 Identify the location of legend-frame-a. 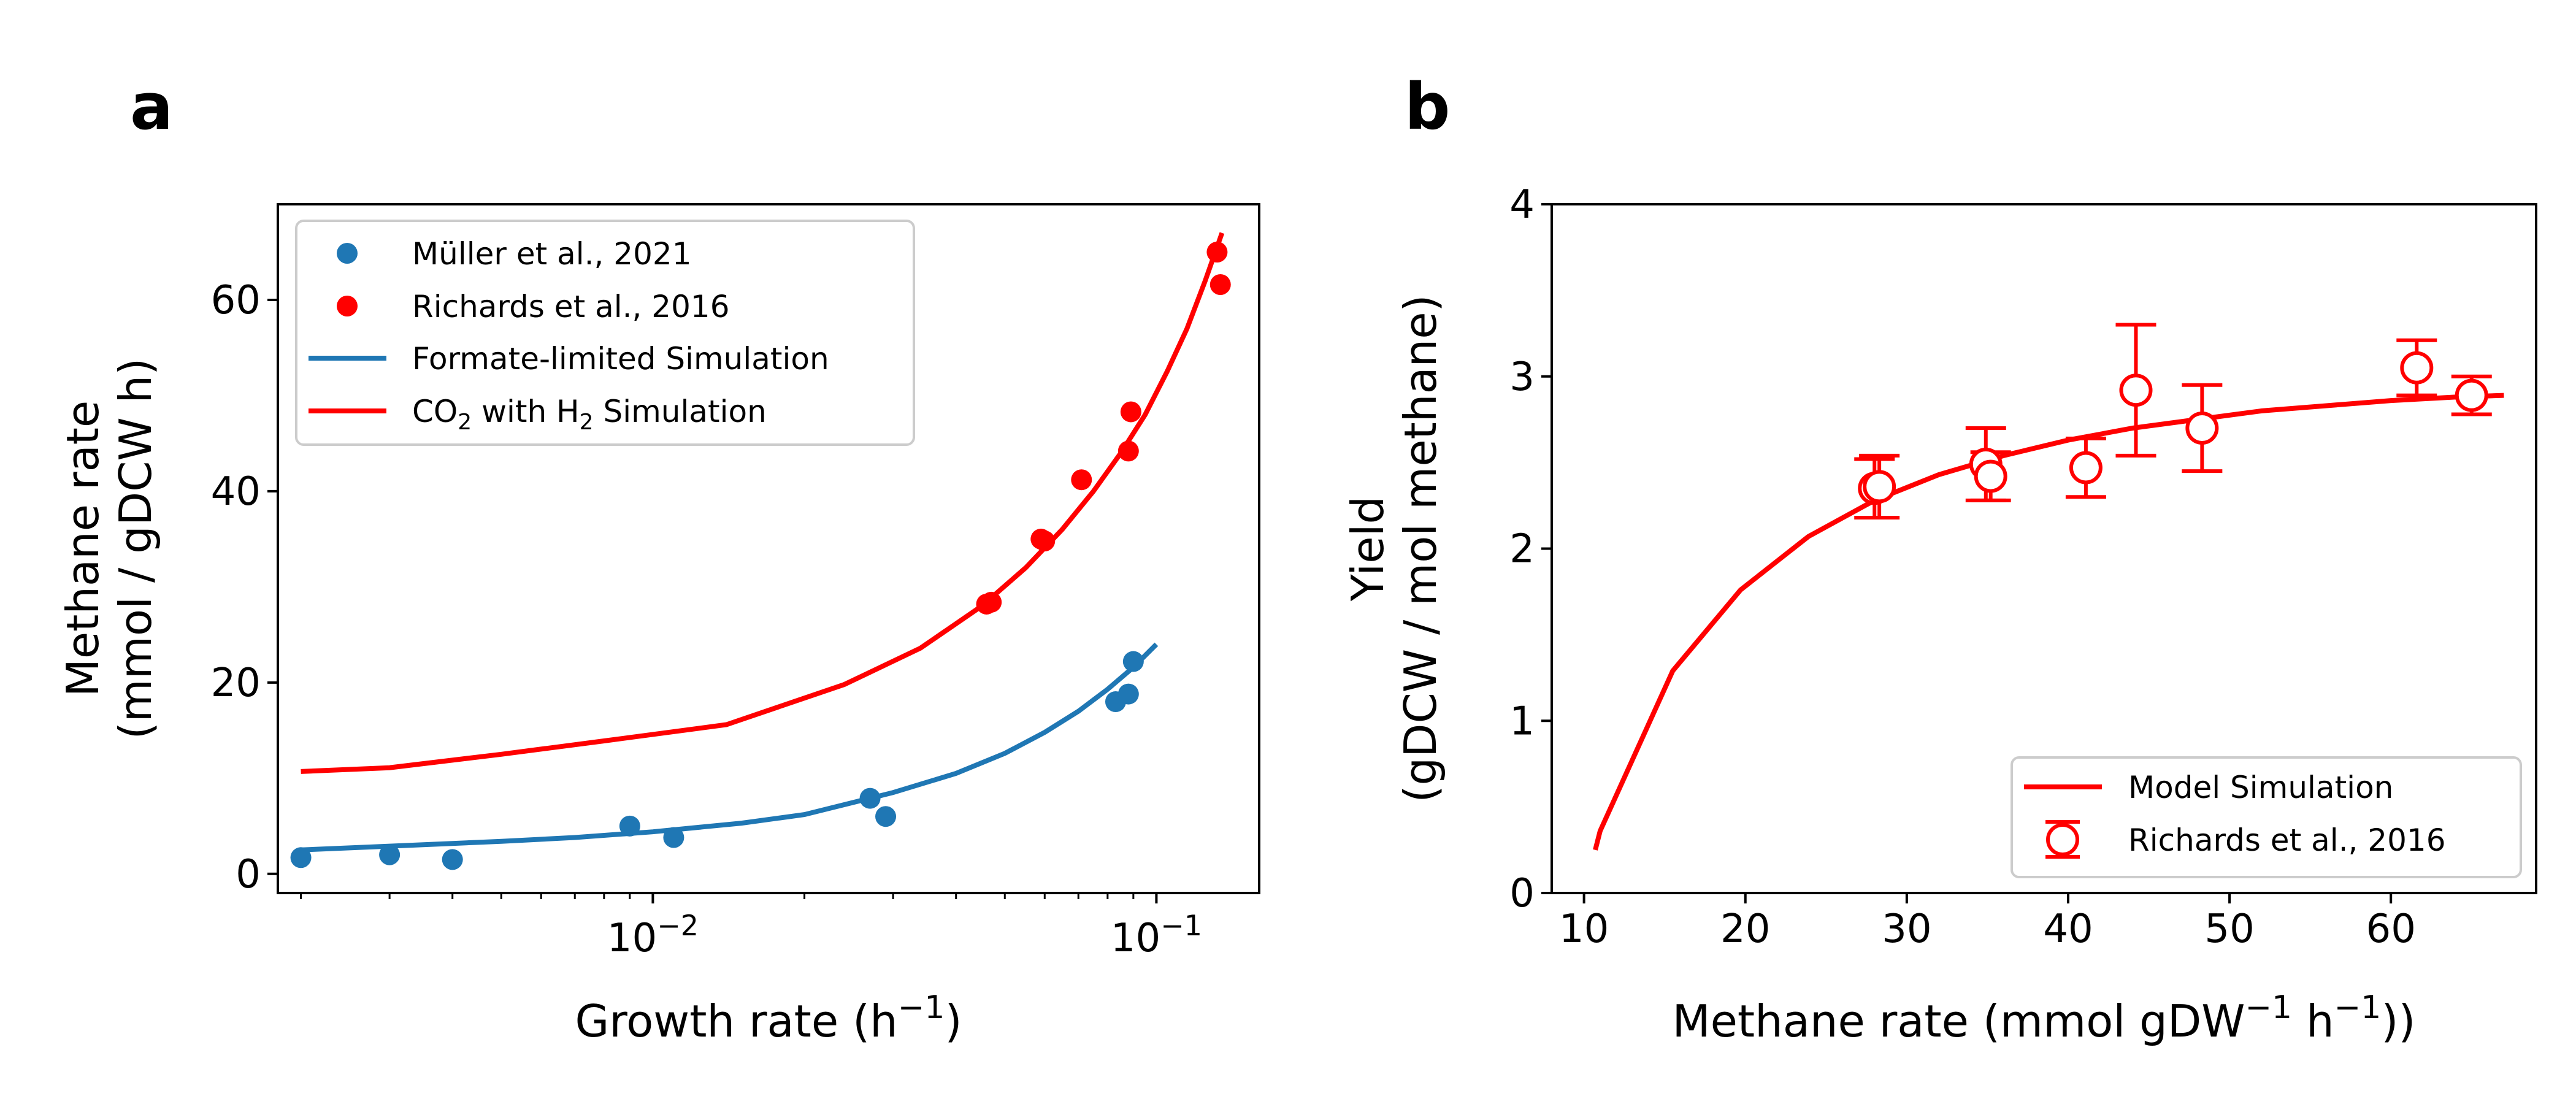
(605, 333).